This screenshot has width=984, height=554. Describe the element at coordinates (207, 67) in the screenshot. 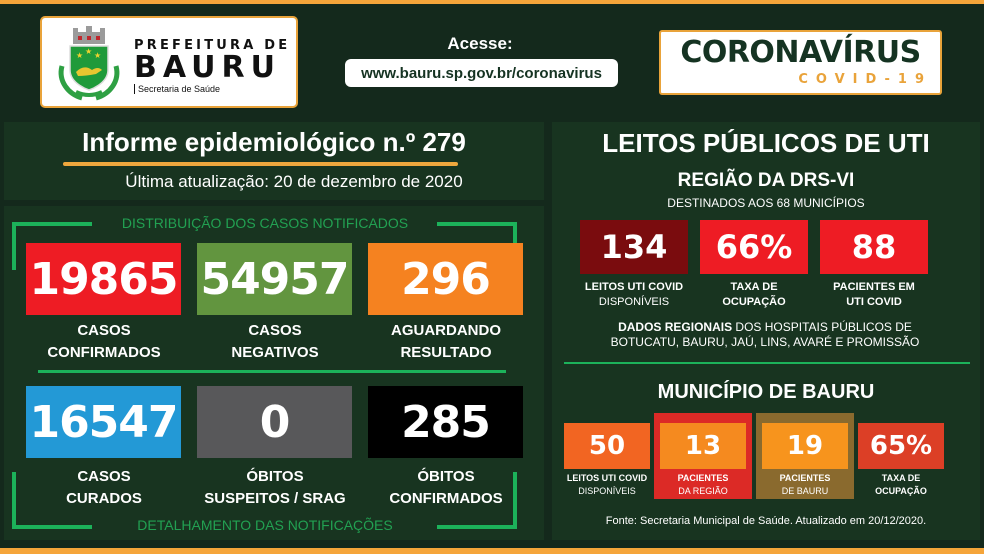

I see `logo-bauru: BAURU` at that location.